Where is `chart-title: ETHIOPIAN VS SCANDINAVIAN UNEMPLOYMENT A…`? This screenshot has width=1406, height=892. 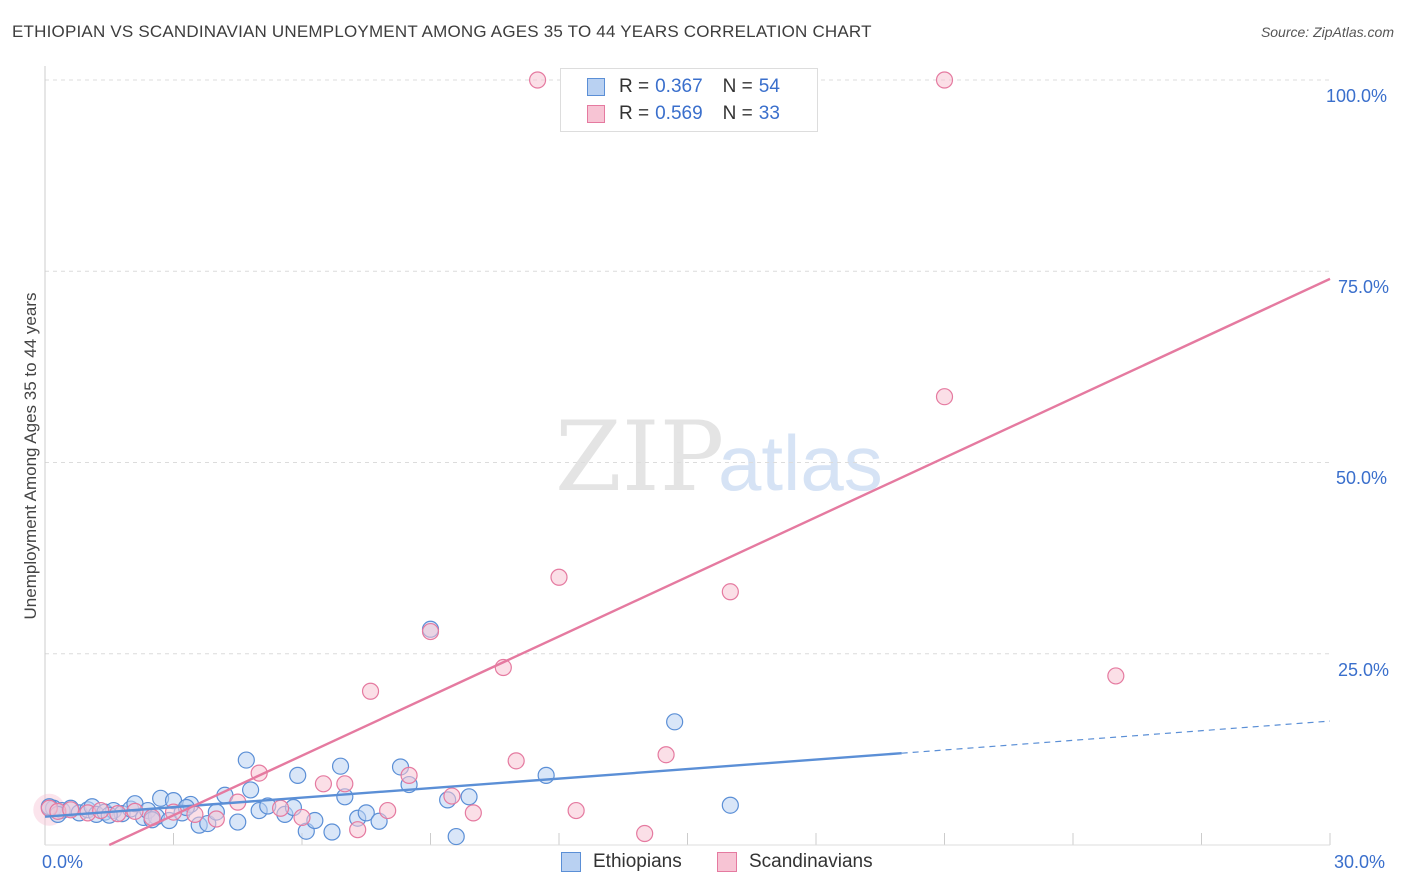
chart-title: ETHIOPIAN VS SCANDINAVIAN UNEMPLOYMENT A… is located at coordinates (442, 31).